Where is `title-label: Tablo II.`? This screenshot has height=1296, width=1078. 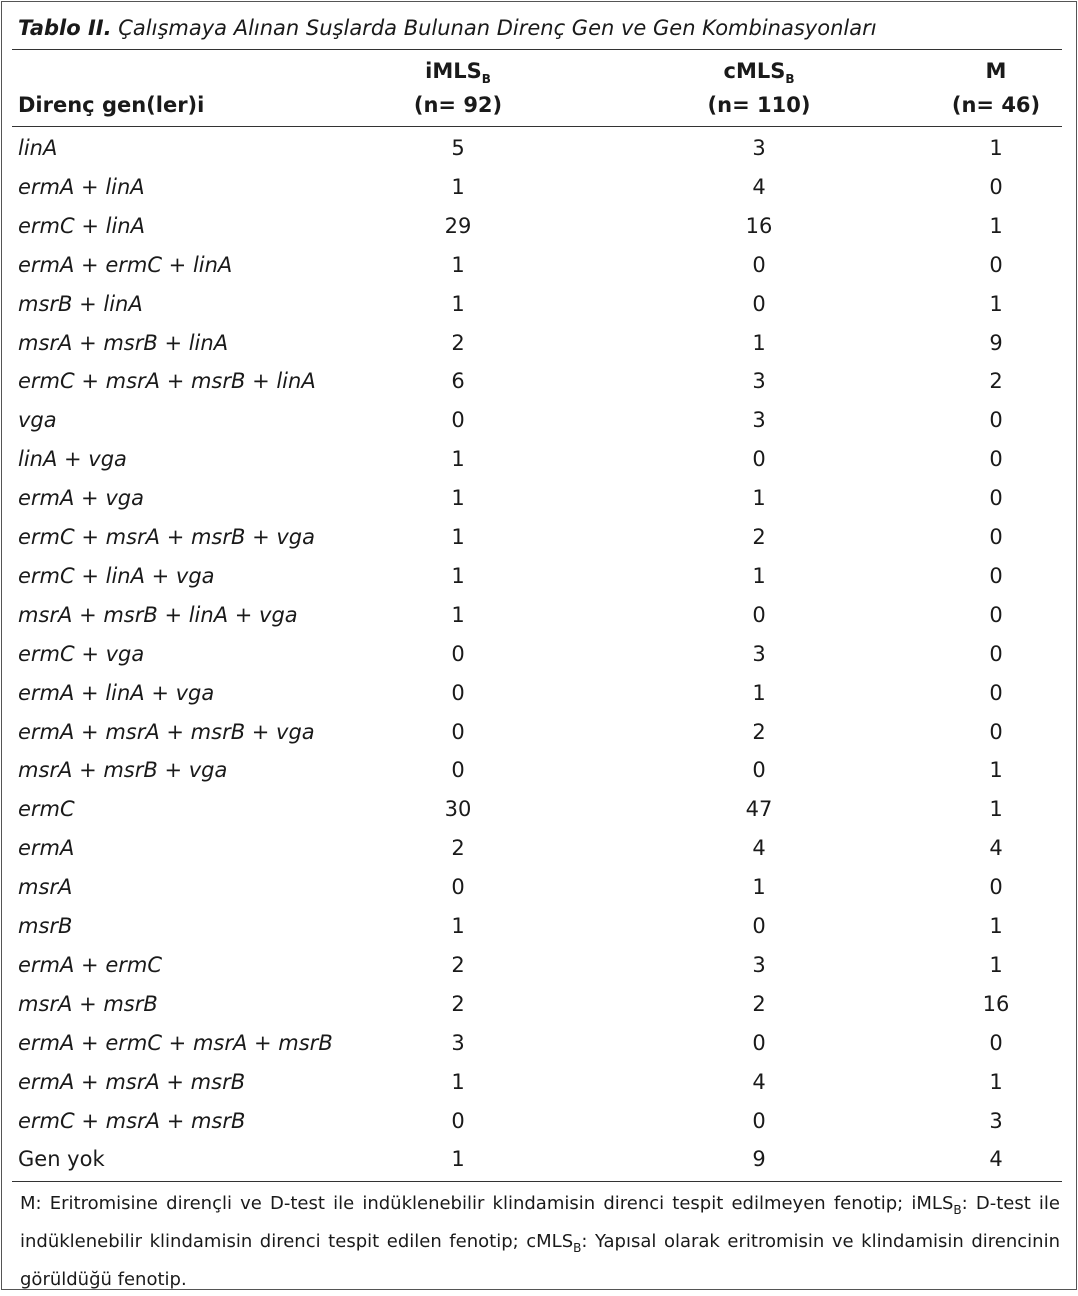
title-label: Tablo II. is located at coordinates (65, 28).